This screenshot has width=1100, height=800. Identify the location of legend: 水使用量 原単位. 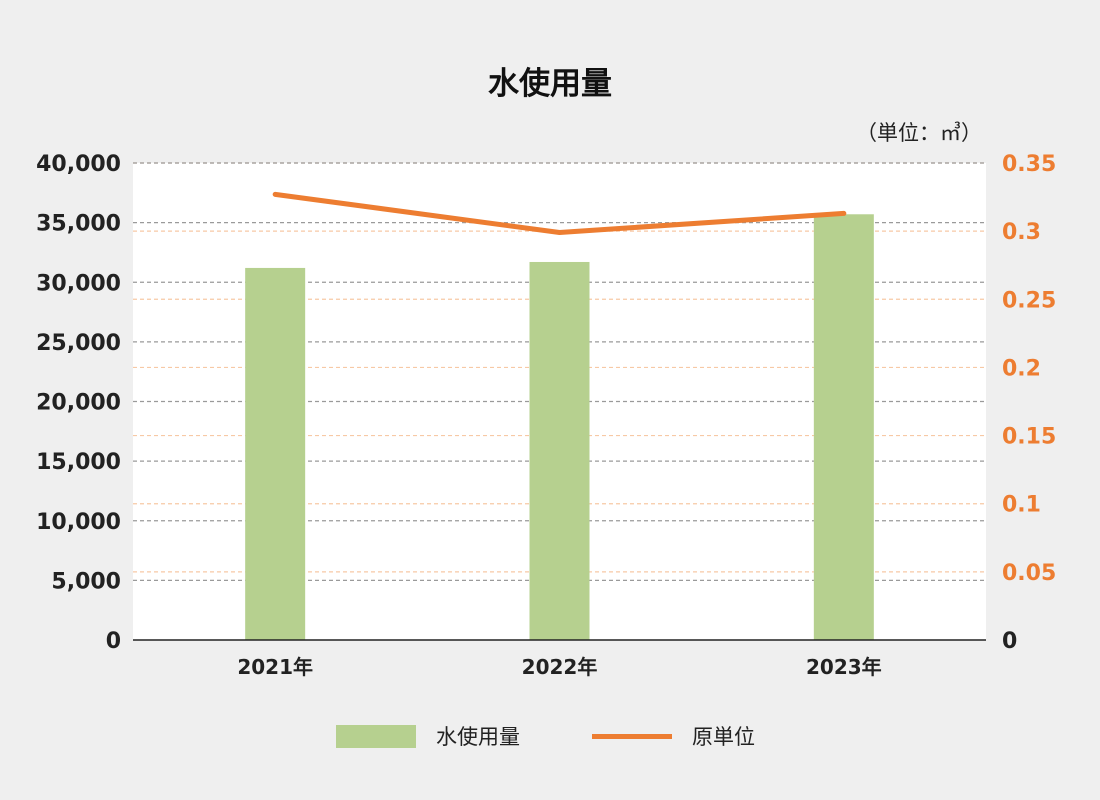
(550, 736).